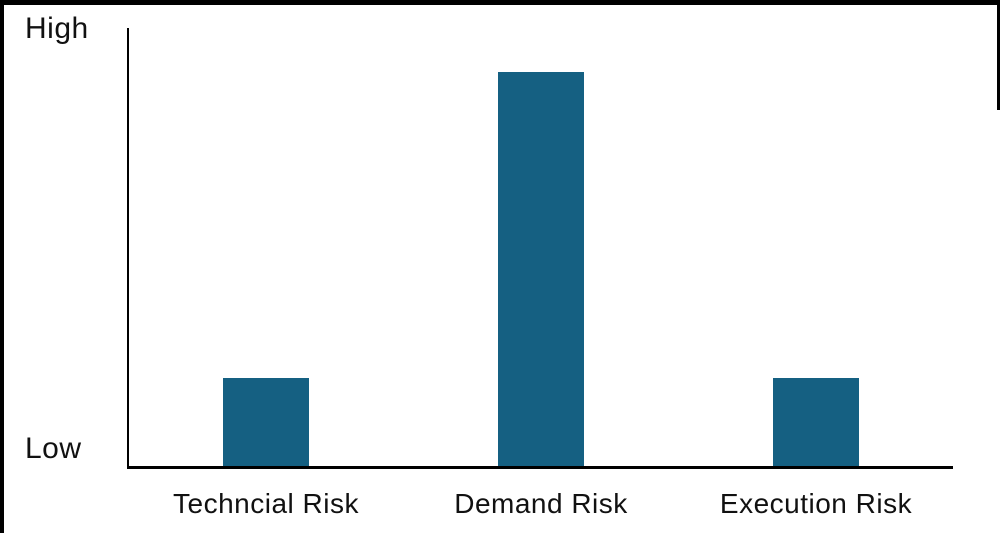 The image size is (1000, 550). Describe the element at coordinates (128, 248) in the screenshot. I see `y-axis-line` at that location.